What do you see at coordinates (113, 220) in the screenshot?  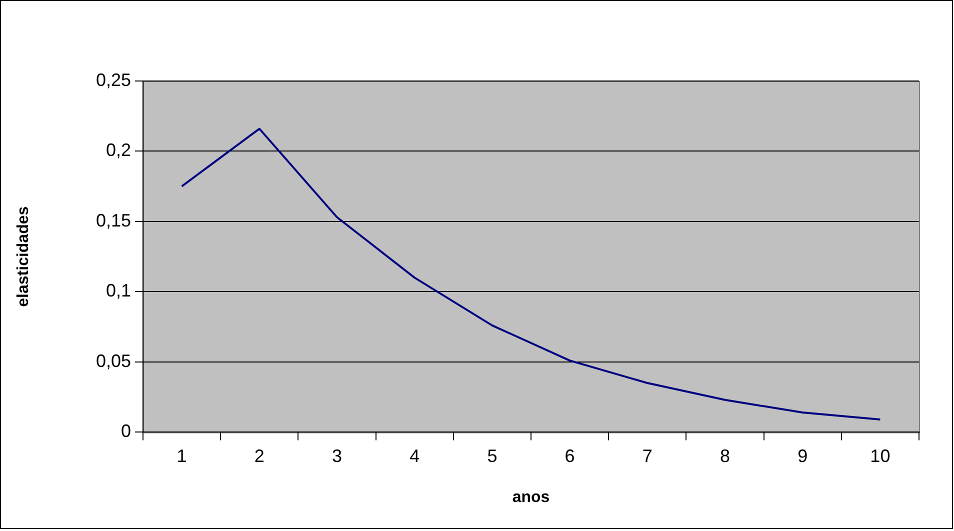 I see `y-tick-label: 0,15` at bounding box center [113, 220].